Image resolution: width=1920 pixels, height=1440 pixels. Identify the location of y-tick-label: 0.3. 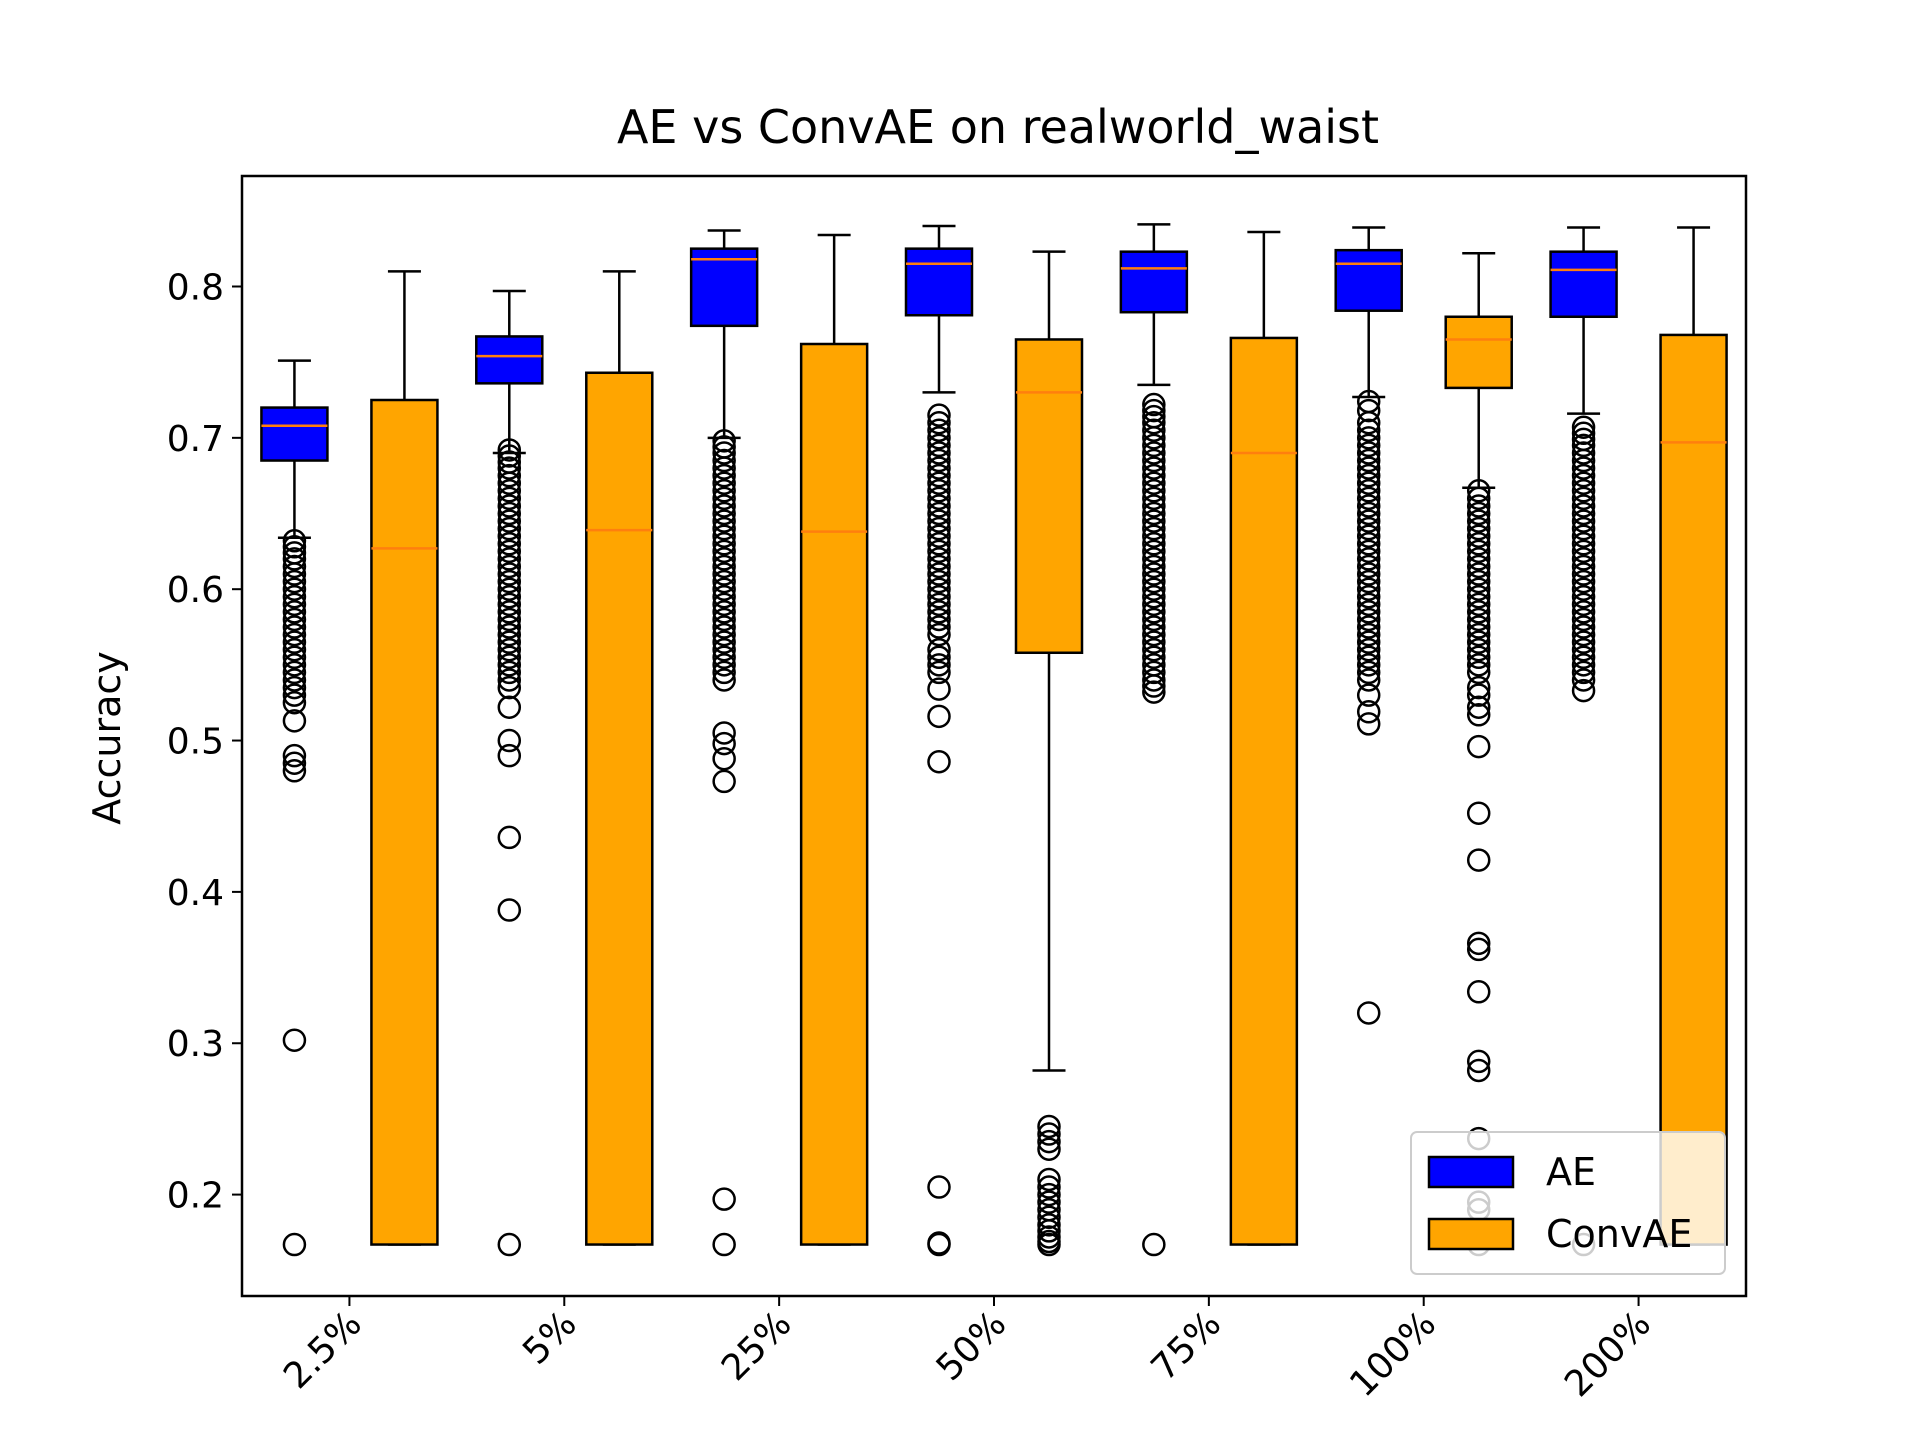
(195, 1044).